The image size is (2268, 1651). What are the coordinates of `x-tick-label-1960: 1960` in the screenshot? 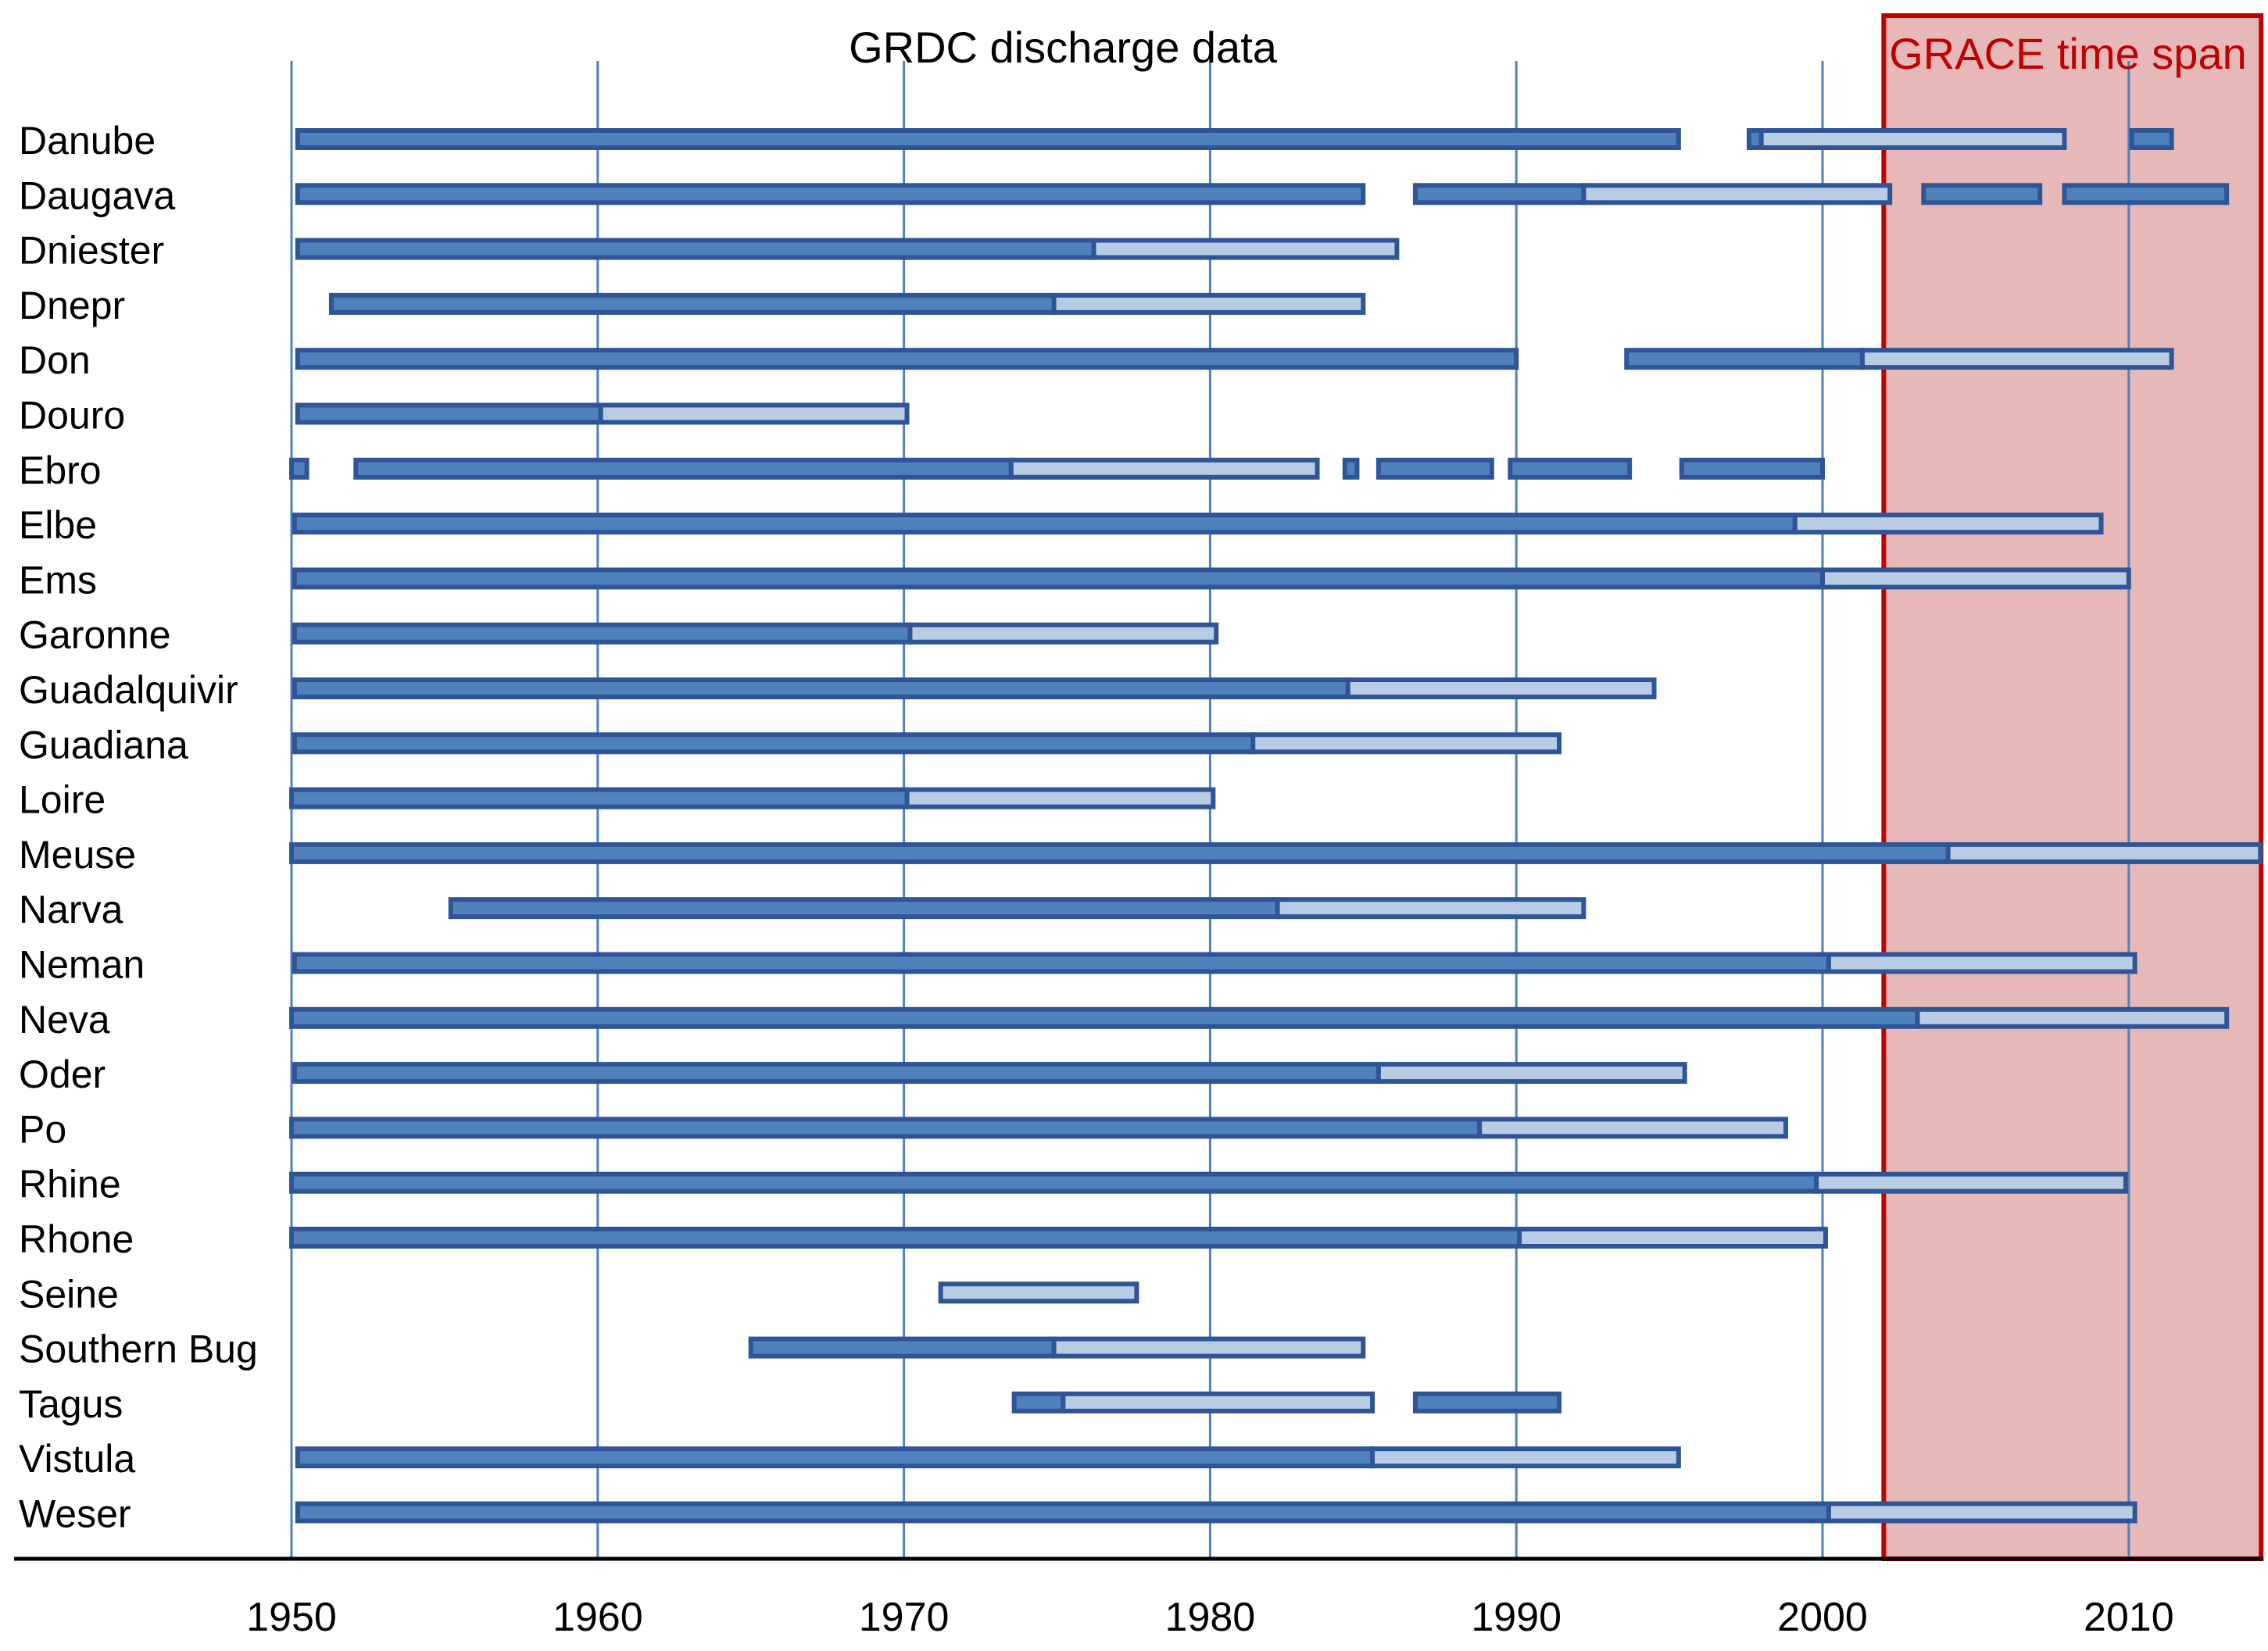 It's located at (598, 1617).